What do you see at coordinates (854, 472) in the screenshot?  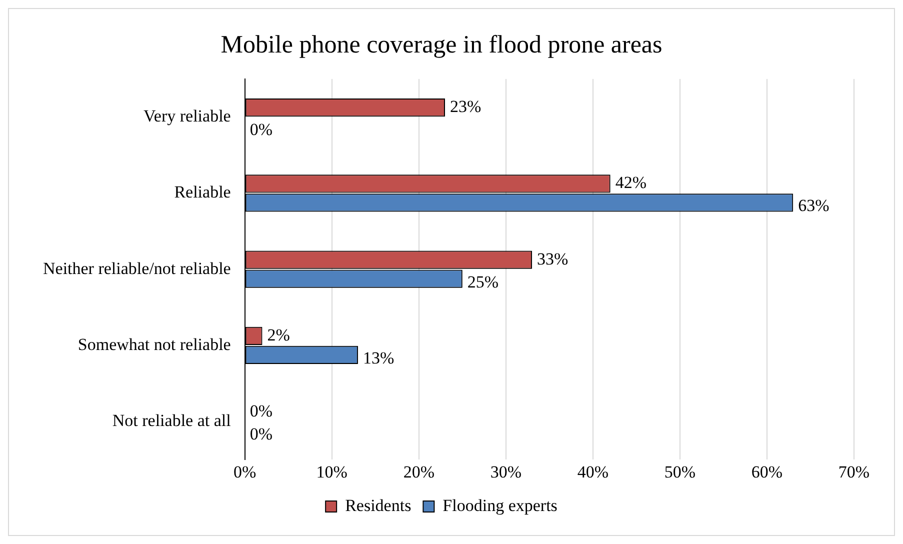 I see `x-tick-label: 70%` at bounding box center [854, 472].